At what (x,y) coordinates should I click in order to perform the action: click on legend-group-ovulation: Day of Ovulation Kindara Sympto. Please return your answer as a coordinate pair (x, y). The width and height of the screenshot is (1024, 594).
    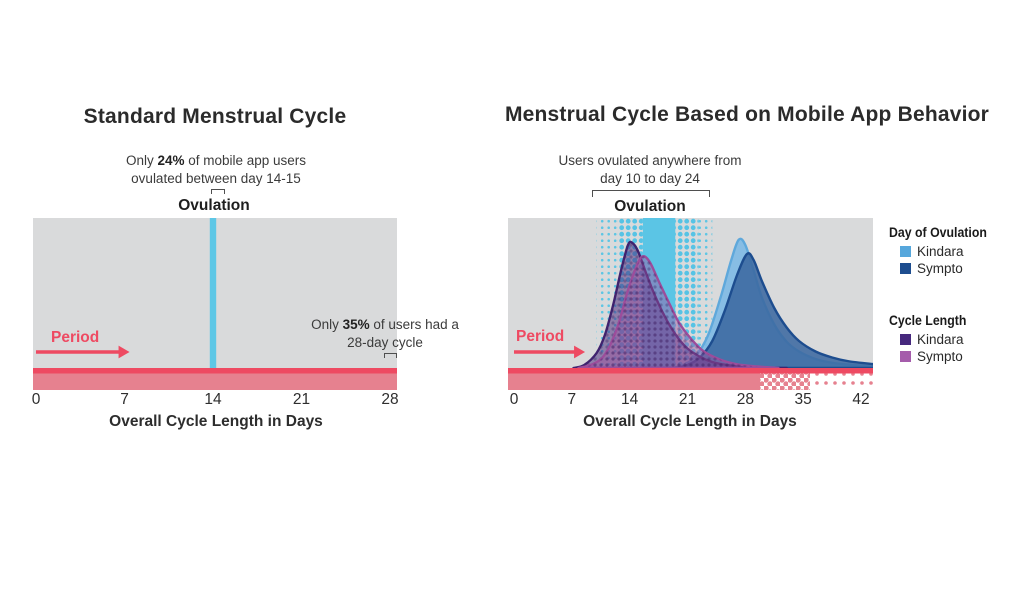
    Looking at the image, I should click on (956, 250).